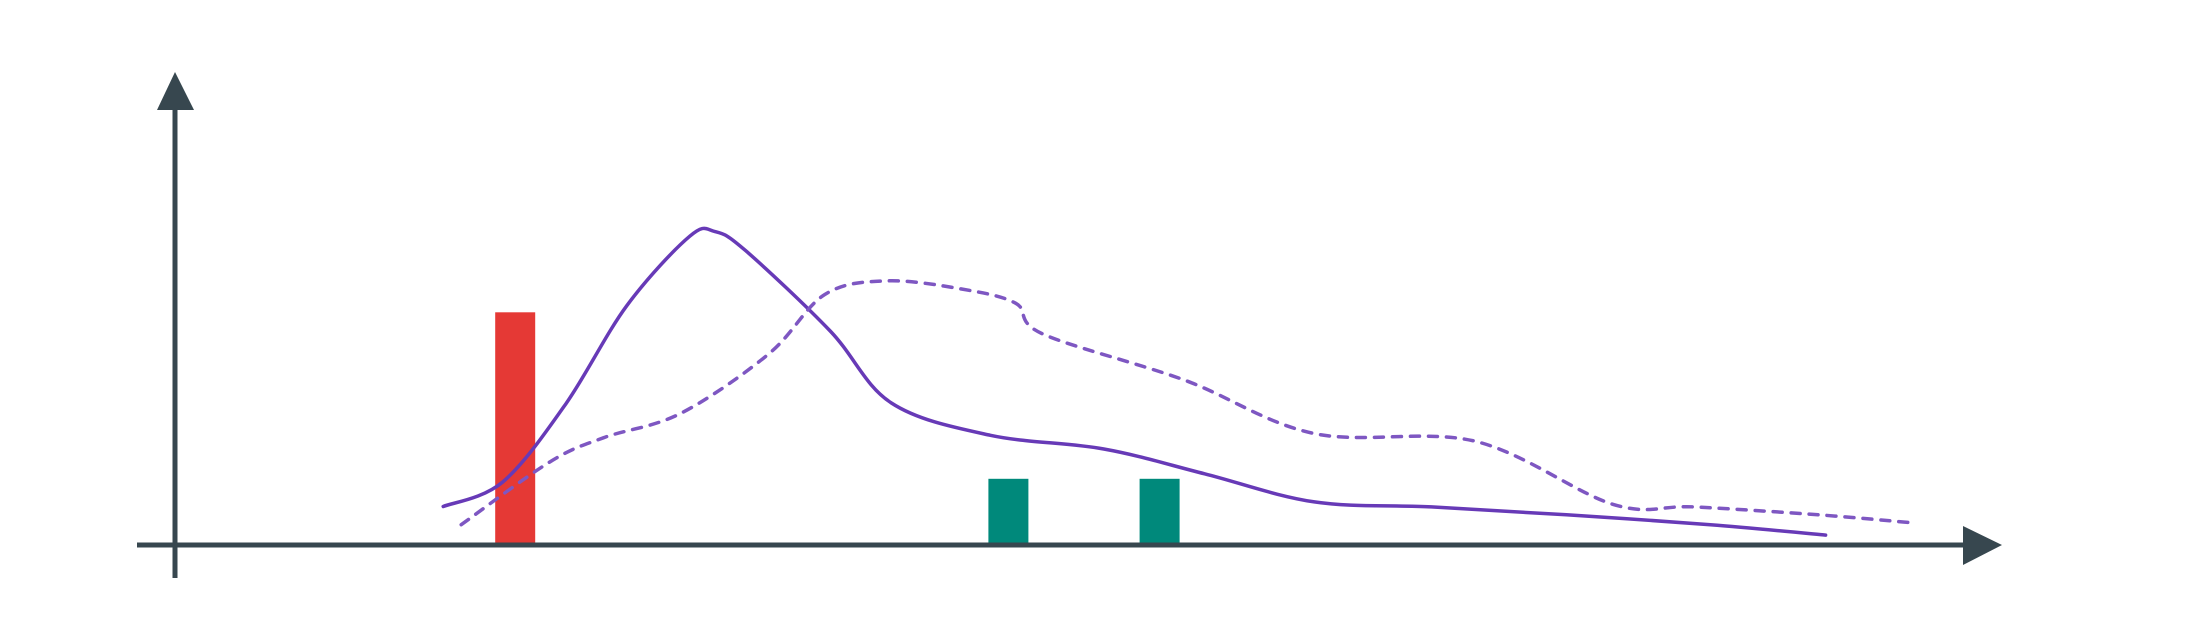  Describe the element at coordinates (1982, 545) in the screenshot. I see `x-axis-arrow-icon` at that location.